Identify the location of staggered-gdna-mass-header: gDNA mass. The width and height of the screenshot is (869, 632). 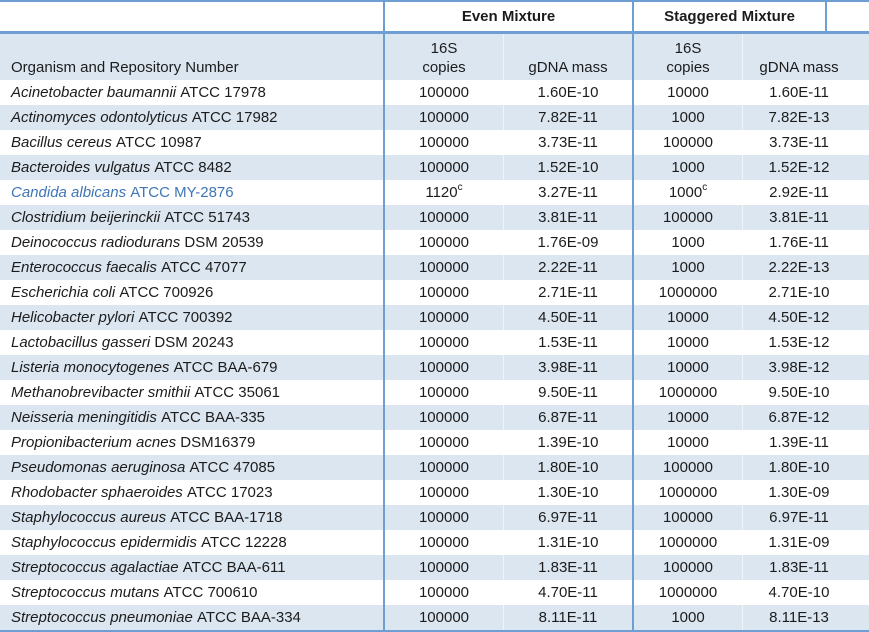
(805, 57).